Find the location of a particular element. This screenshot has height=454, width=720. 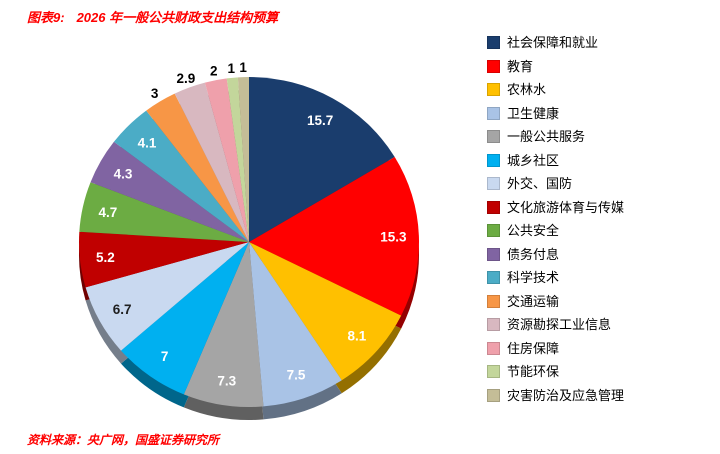

pie-value-label-6: 6.7 is located at coordinates (122, 309).